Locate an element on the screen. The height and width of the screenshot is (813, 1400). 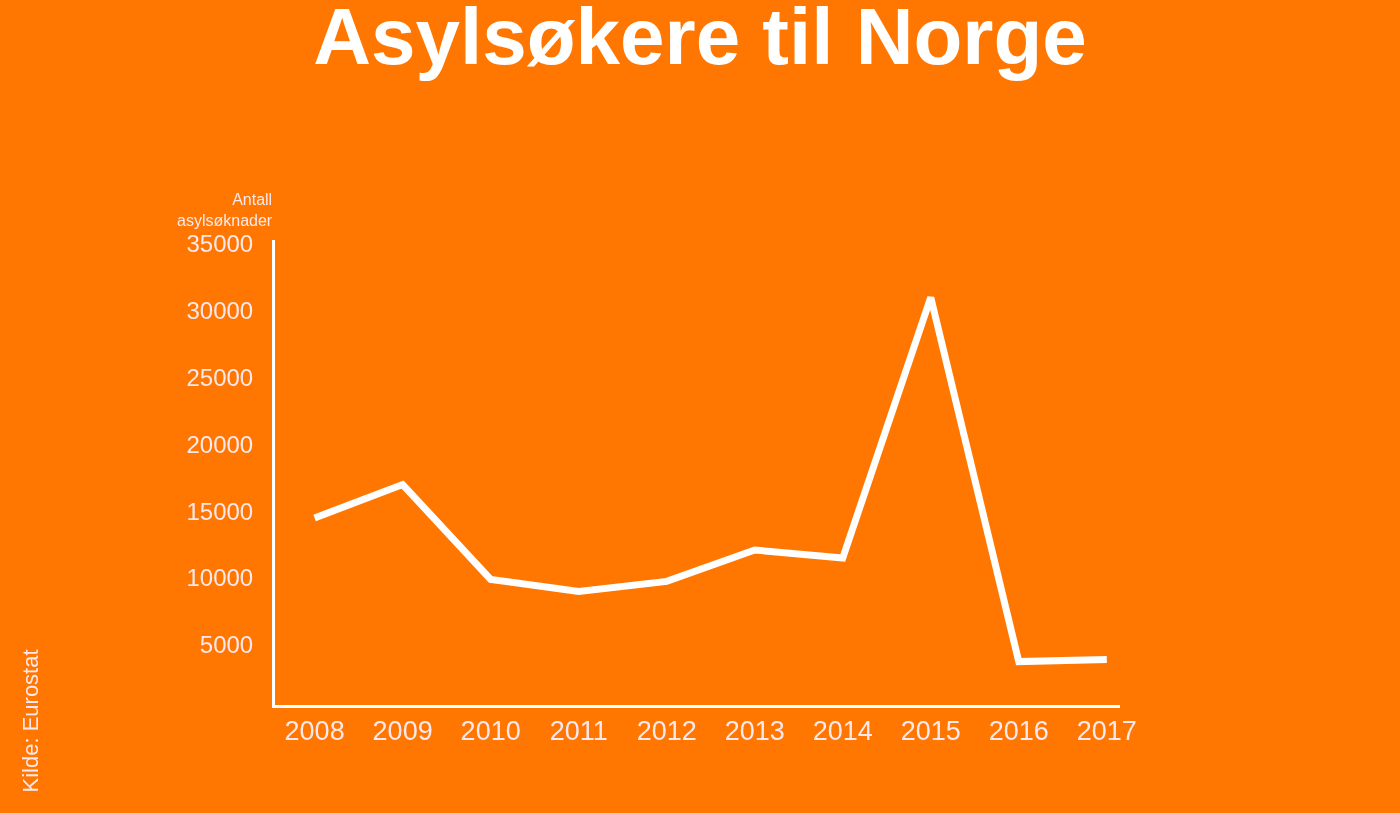
x-tick-label: 2010 is located at coordinates (490, 731).